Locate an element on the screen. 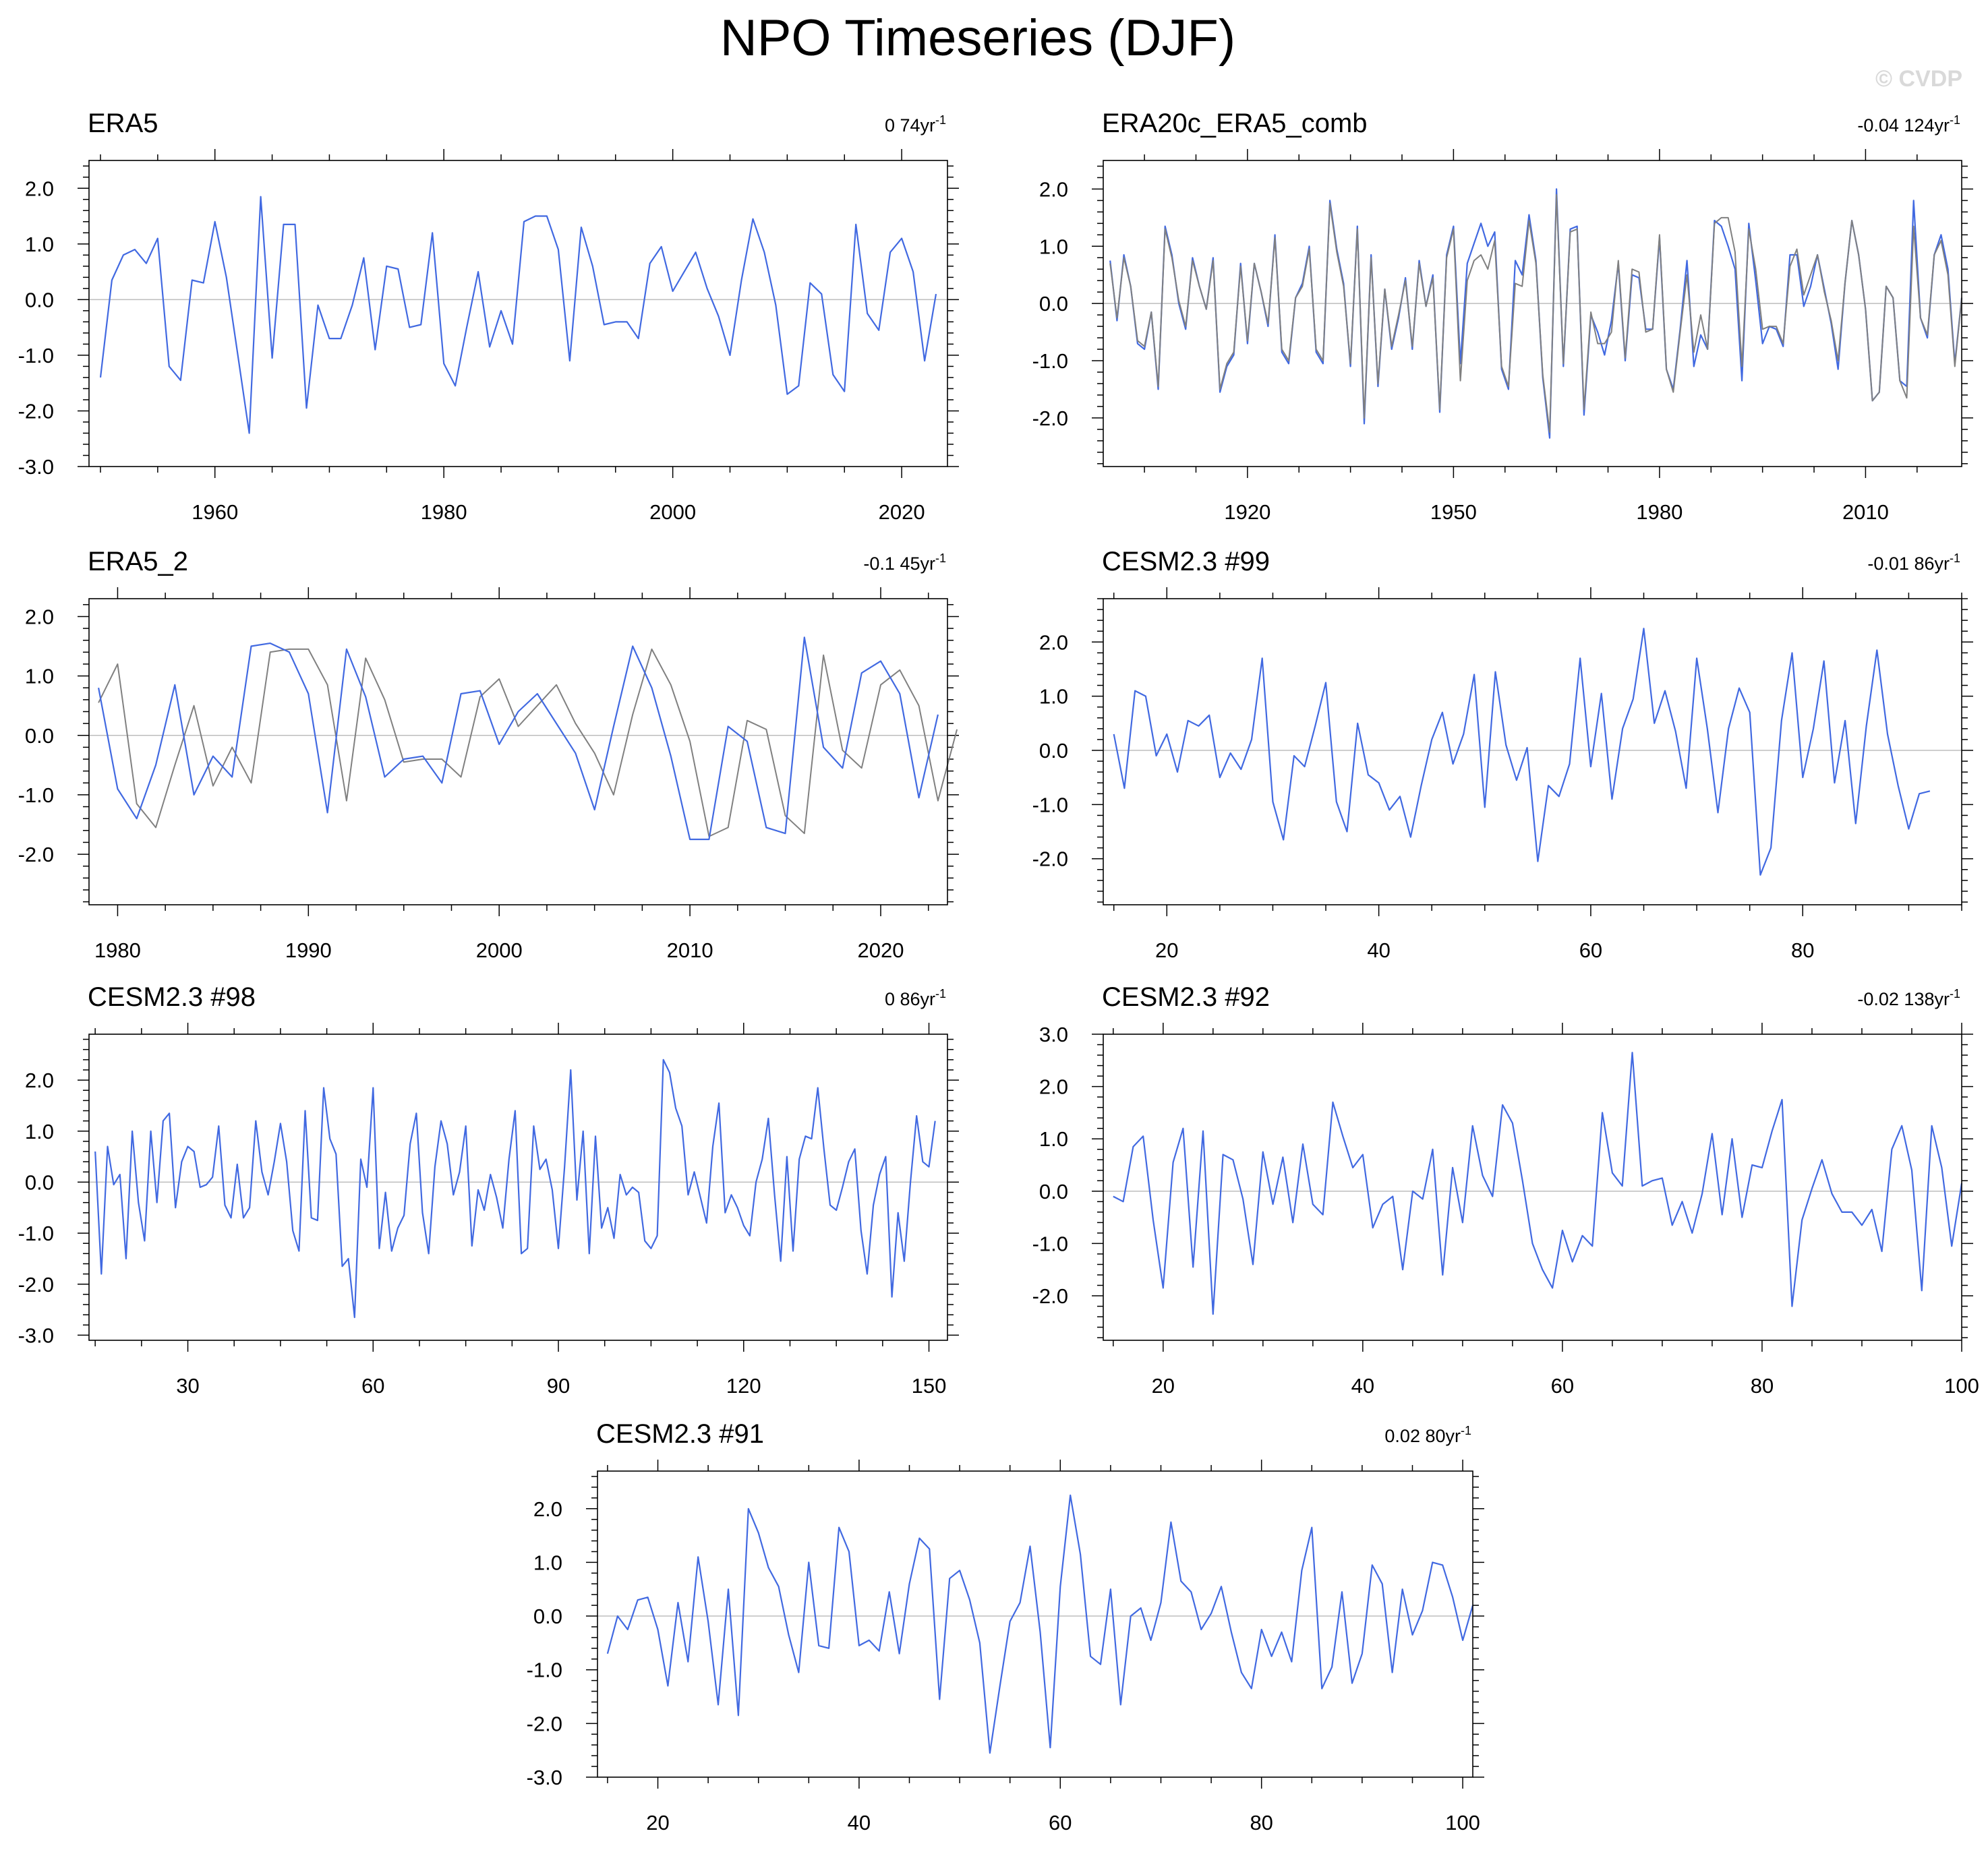 This screenshot has width=1988, height=1852. watermark: © CVDP is located at coordinates (1919, 79).